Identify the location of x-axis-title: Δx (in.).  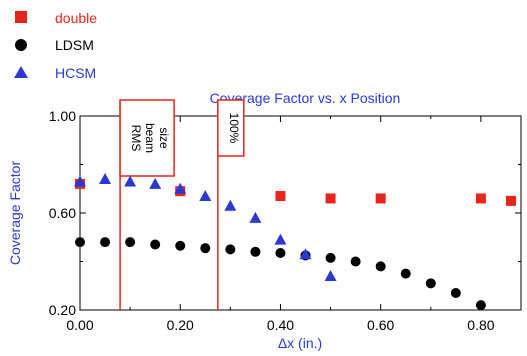
(300, 343).